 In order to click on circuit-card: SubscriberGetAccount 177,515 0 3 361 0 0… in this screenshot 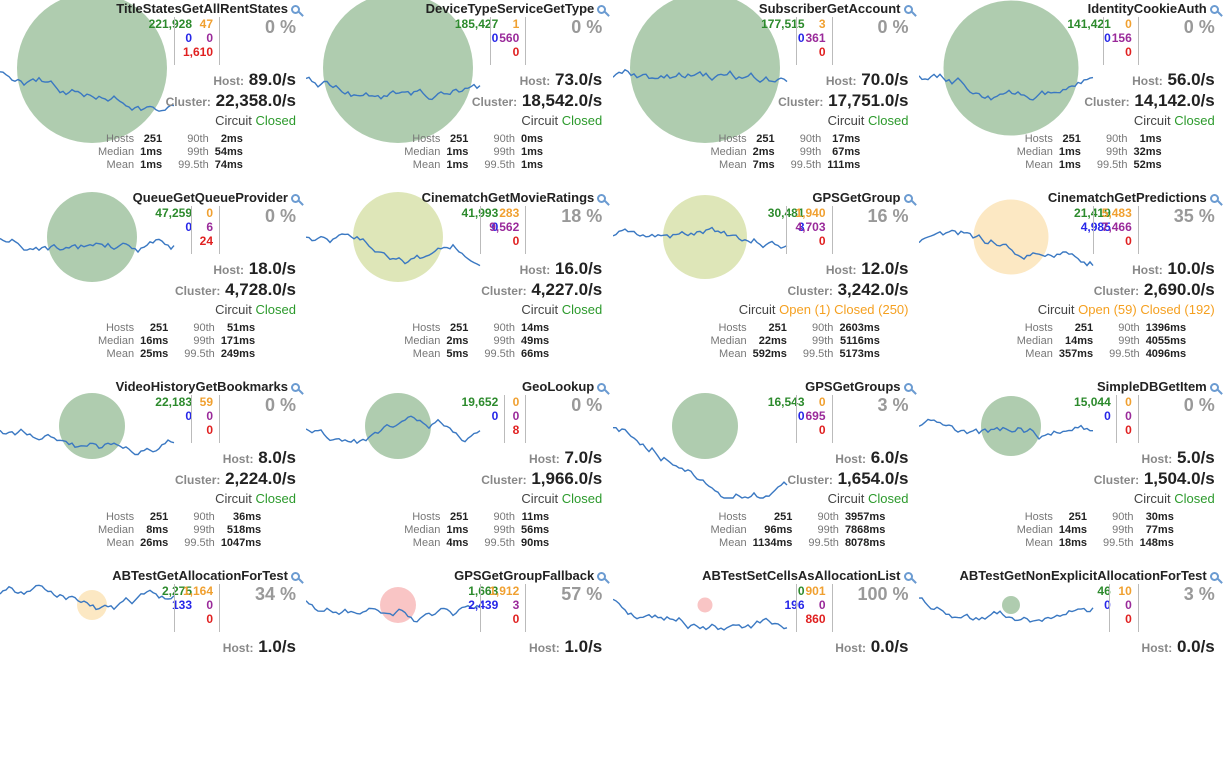, I will do `click(765, 95)`.